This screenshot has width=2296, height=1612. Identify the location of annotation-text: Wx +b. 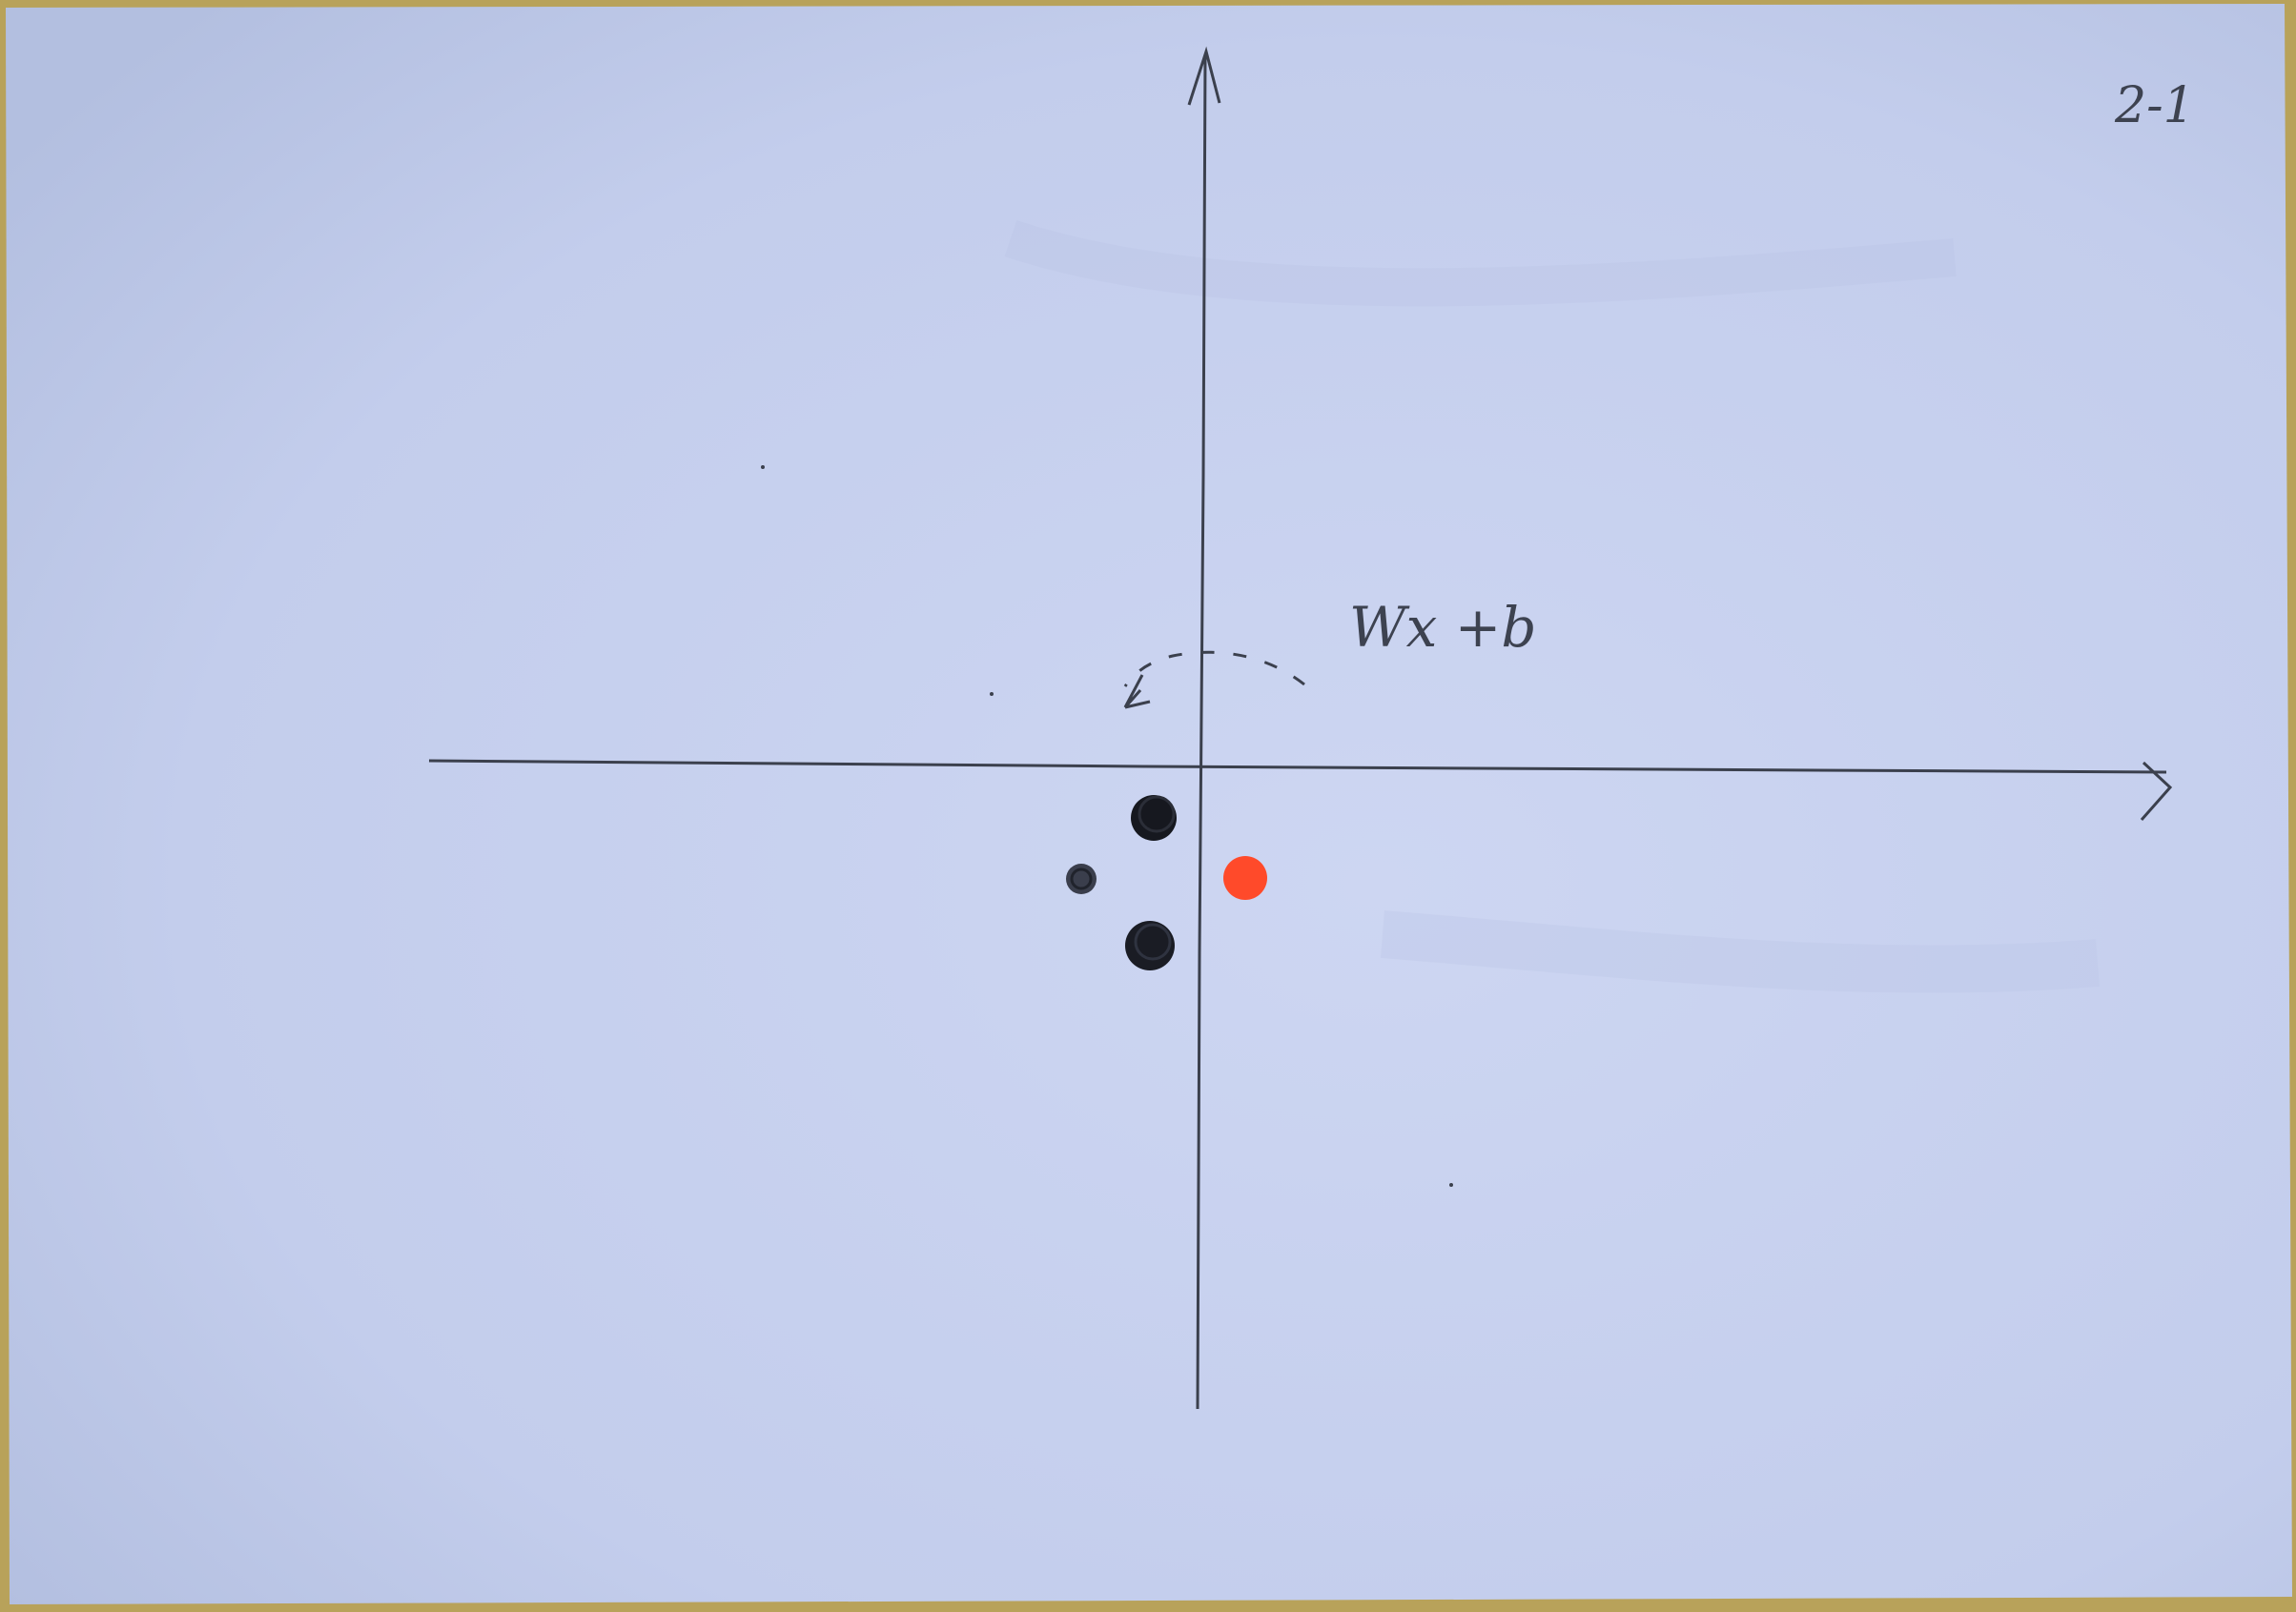
(1443, 627).